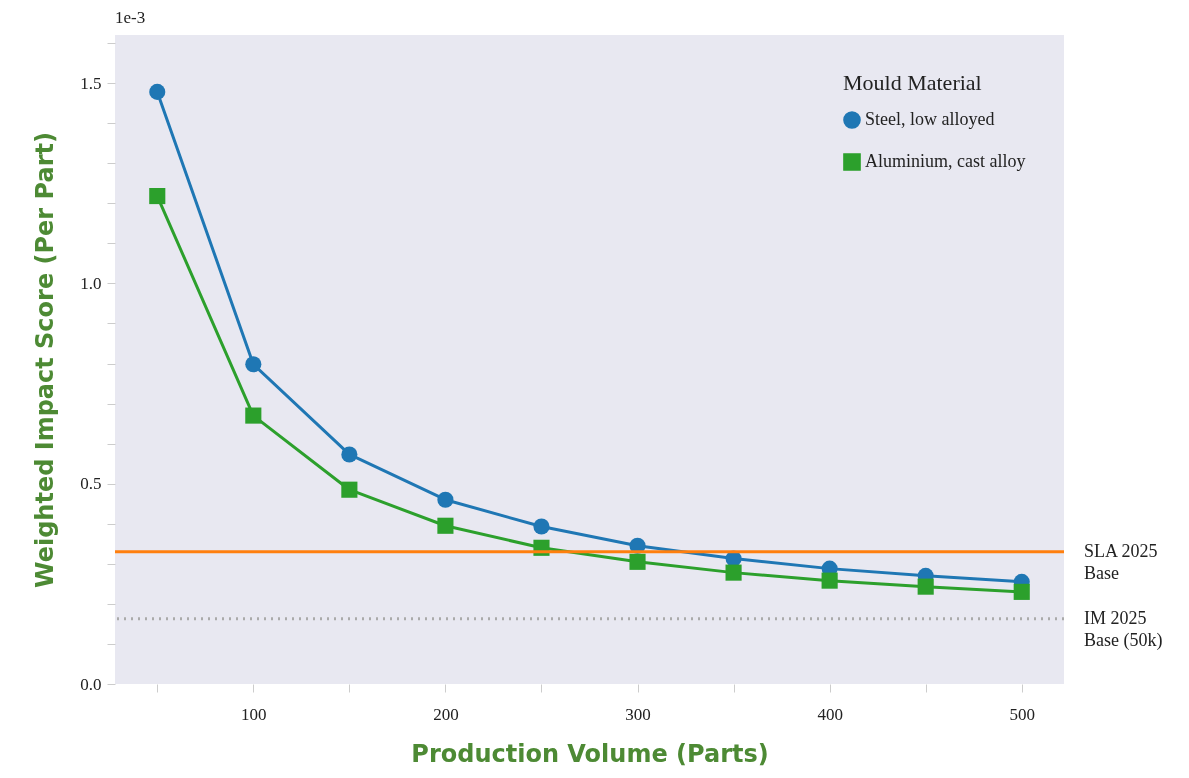  I want to click on ref-line-label: IM 2025 Base (50k), so click(1123, 629).